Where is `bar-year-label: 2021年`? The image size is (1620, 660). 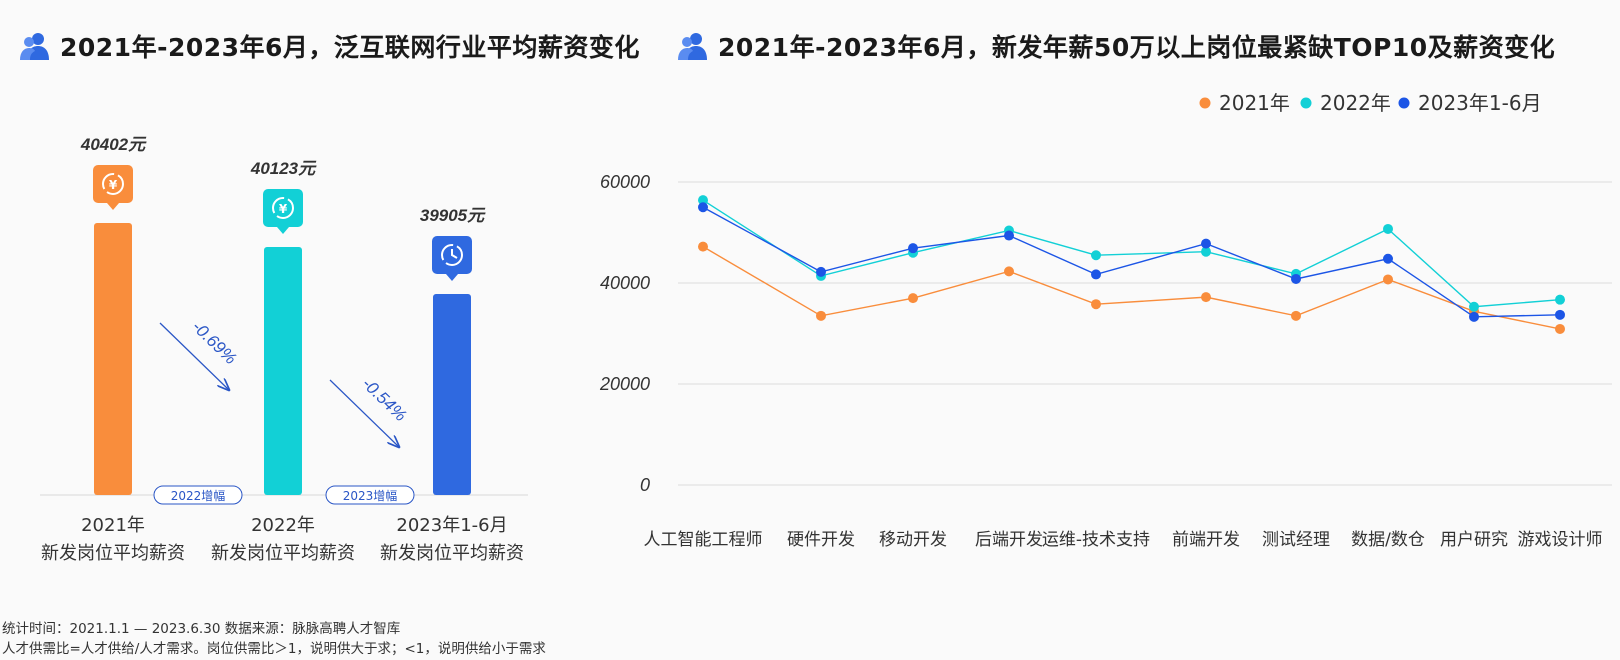 bar-year-label: 2021年 is located at coordinates (113, 525).